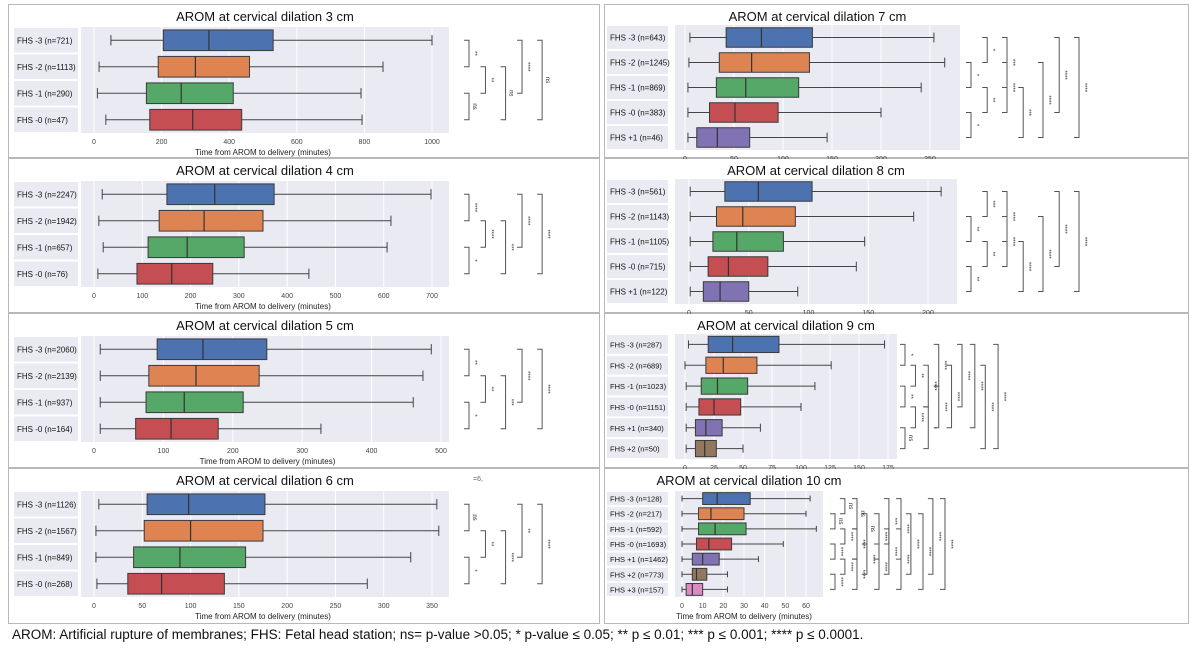  I want to click on chart-title: AROM at cervical dilation 8 cm, so click(816, 170).